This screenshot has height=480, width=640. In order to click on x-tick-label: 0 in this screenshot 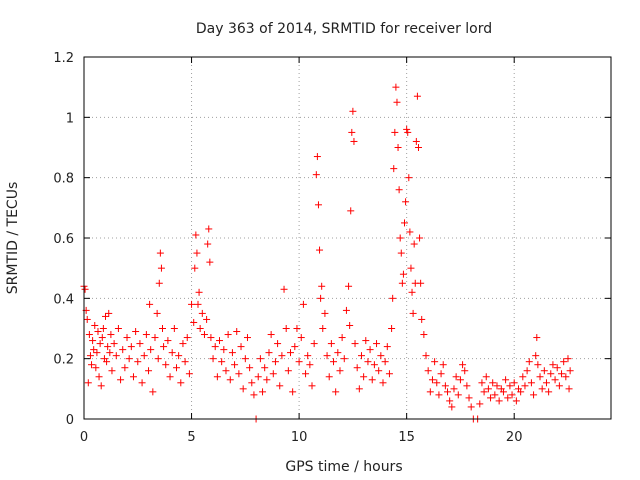, I will do `click(84, 437)`.